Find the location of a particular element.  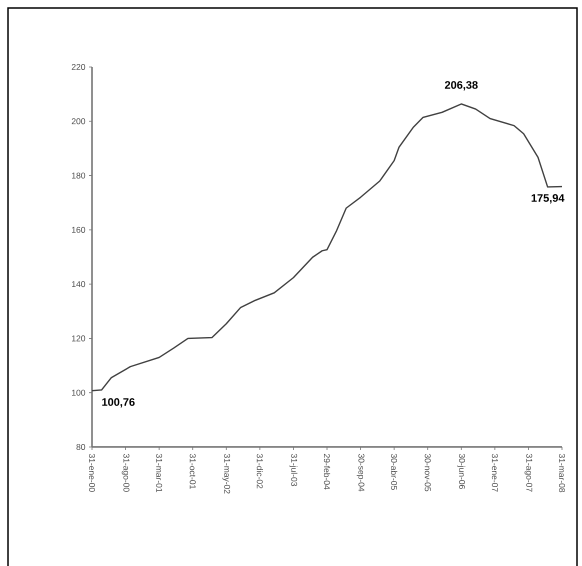

annotation: 175,94 is located at coordinates (548, 199).